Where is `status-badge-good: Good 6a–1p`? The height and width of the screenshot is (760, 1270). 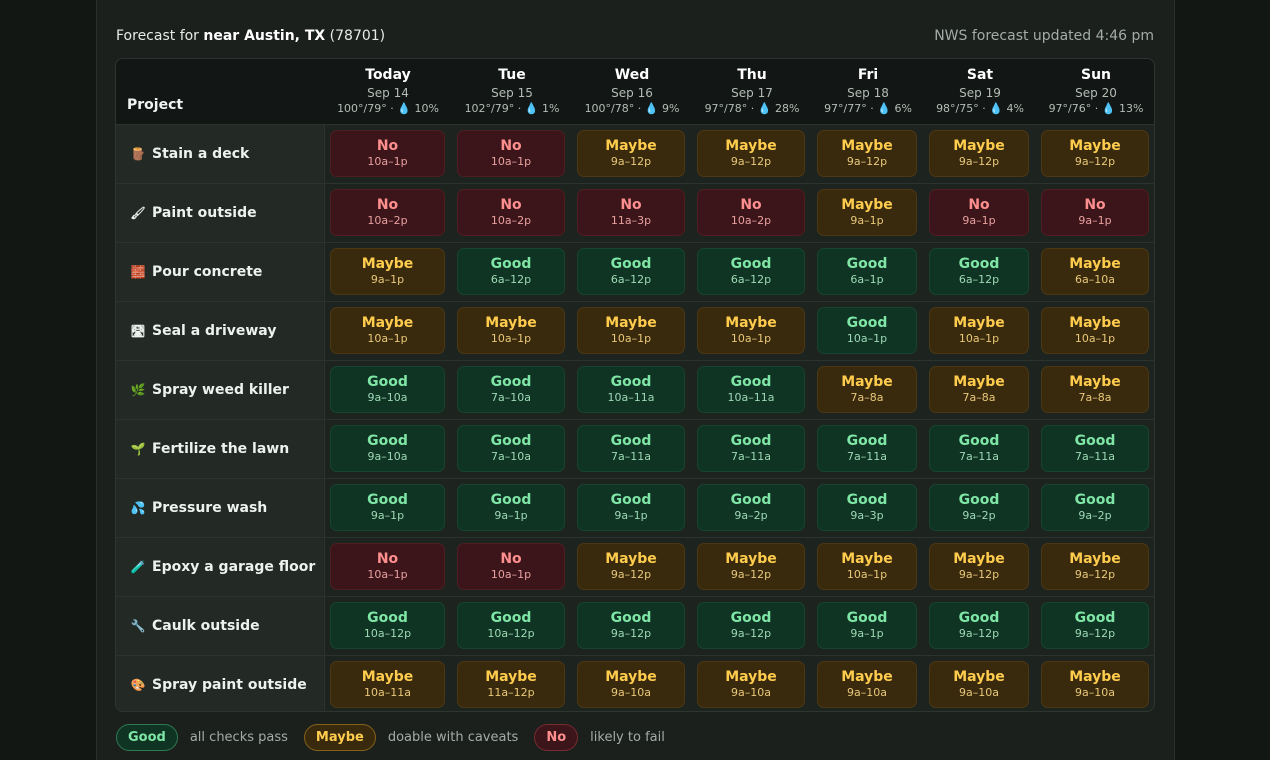 status-badge-good: Good 6a–1p is located at coordinates (867, 271).